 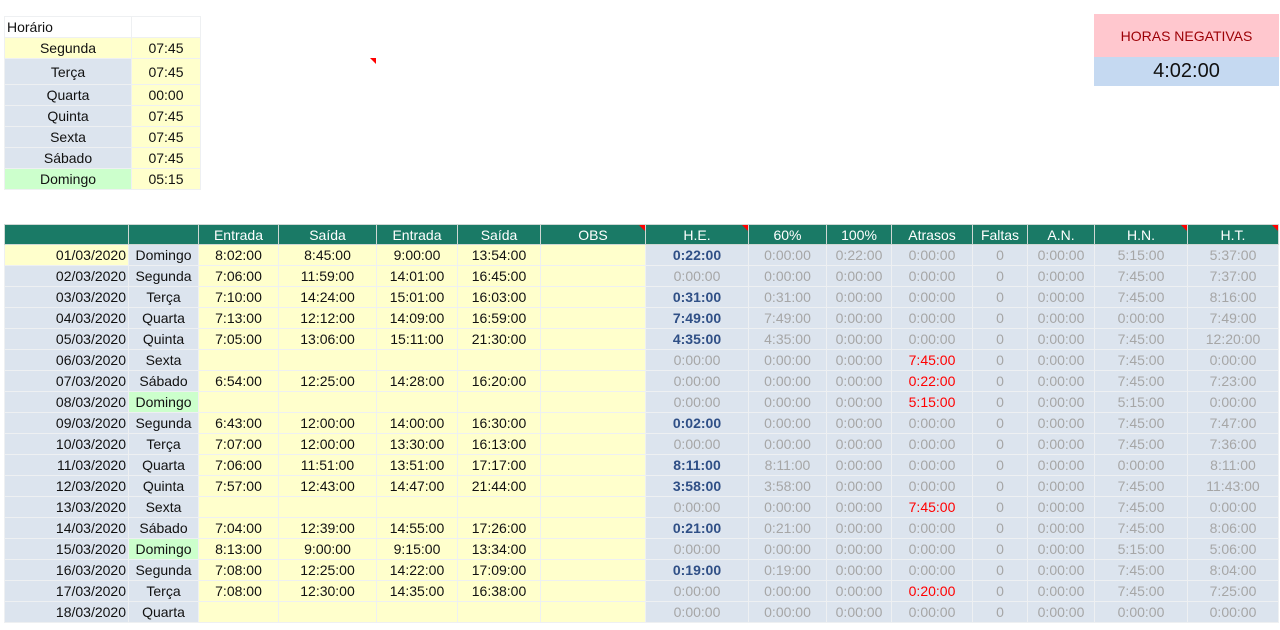 What do you see at coordinates (417, 570) in the screenshot?
I see `cell-entrada-2: 14:22:00` at bounding box center [417, 570].